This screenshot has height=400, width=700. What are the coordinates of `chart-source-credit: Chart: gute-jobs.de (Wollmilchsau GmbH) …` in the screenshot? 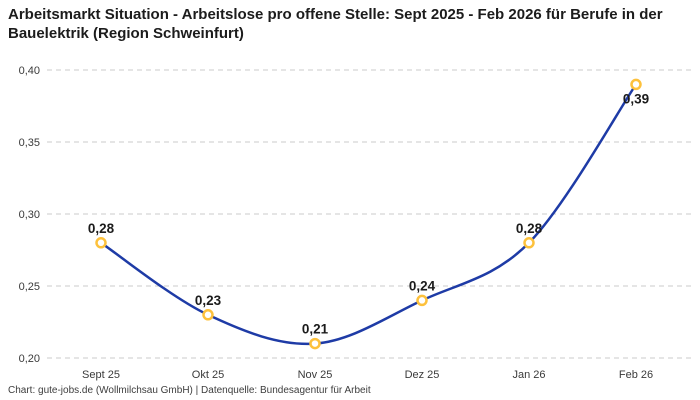 It's located at (189, 390).